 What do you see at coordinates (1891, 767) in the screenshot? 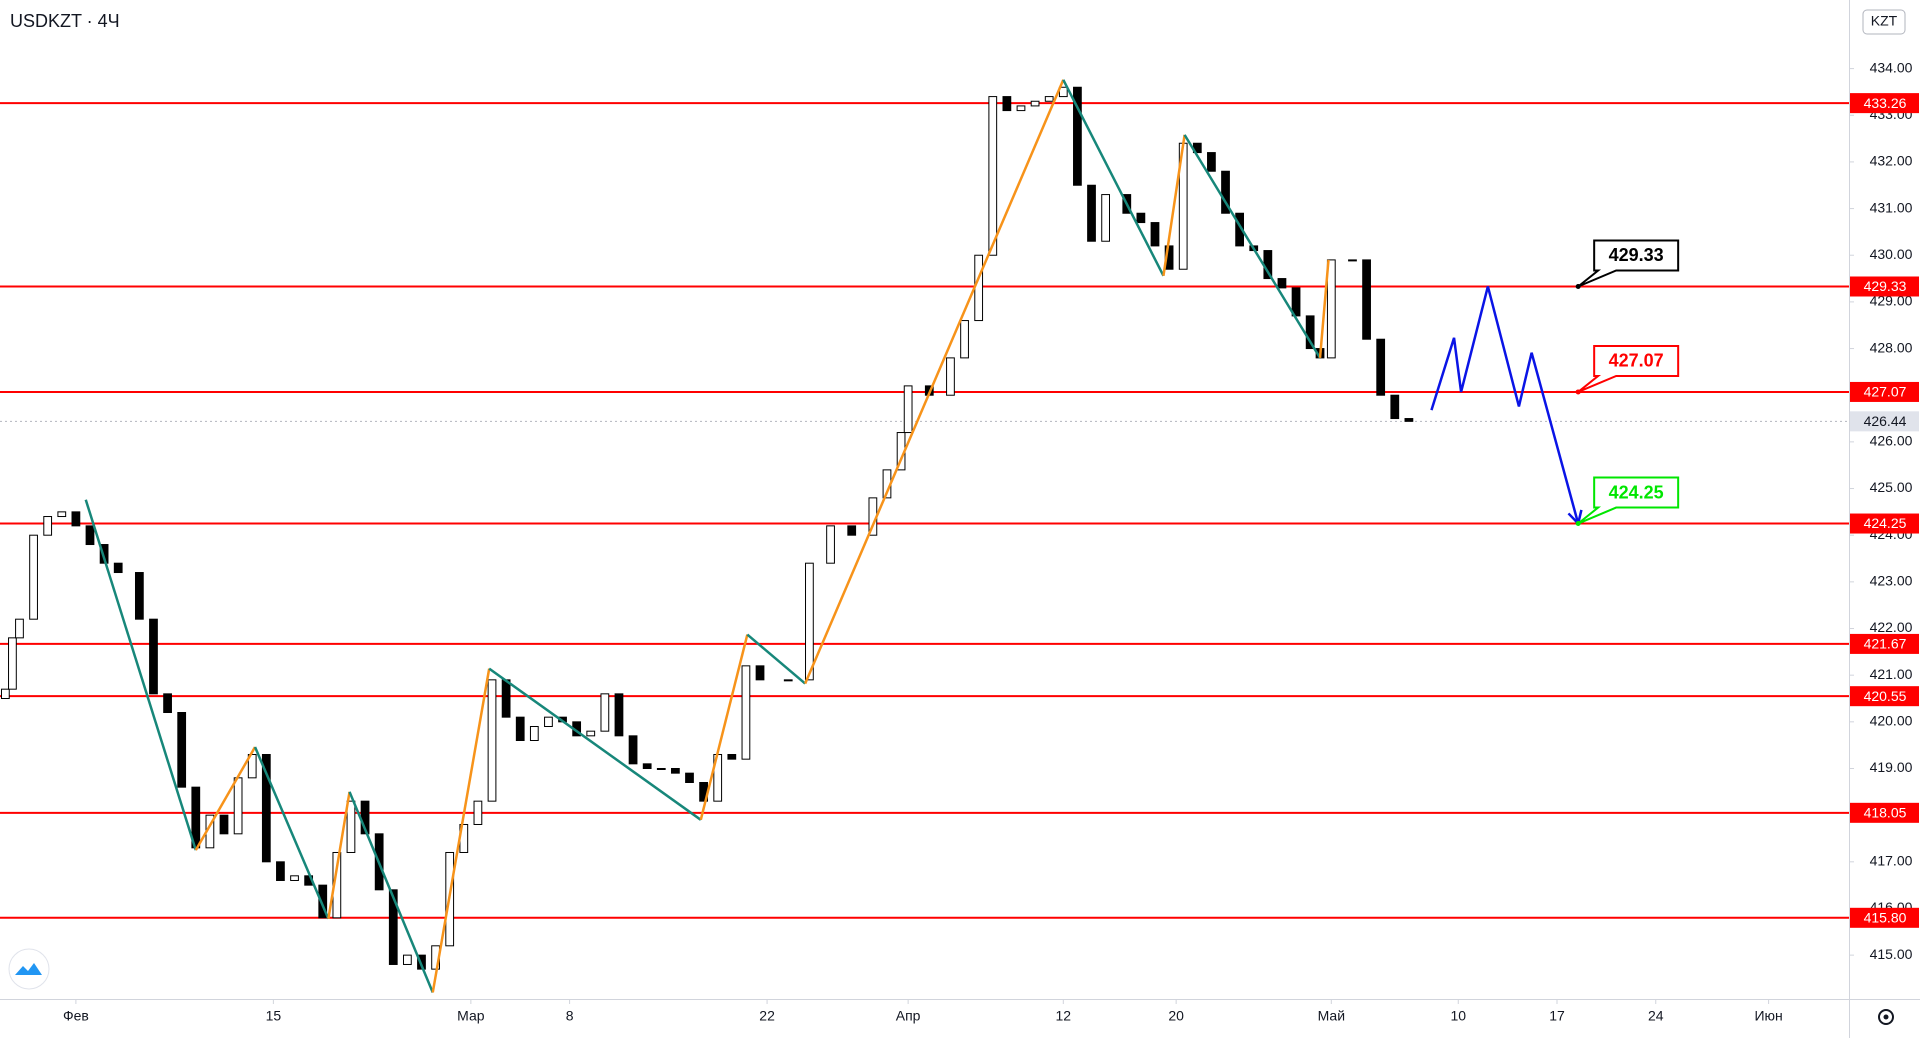
I see `y-tick-label: 419.00` at bounding box center [1891, 767].